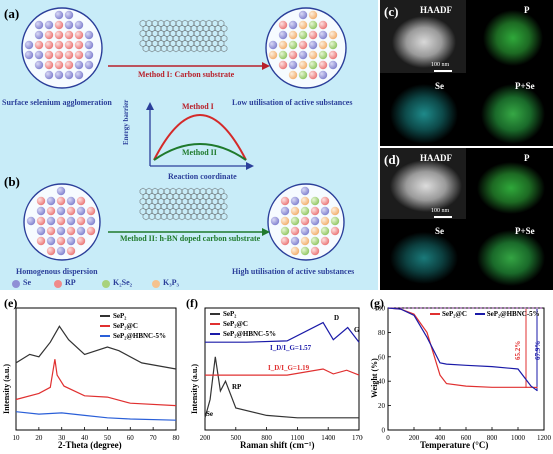 The height and width of the screenshot is (454, 553). What do you see at coordinates (202, 176) in the screenshot?
I see `energy-xlabel: Reaction coordinate` at bounding box center [202, 176].